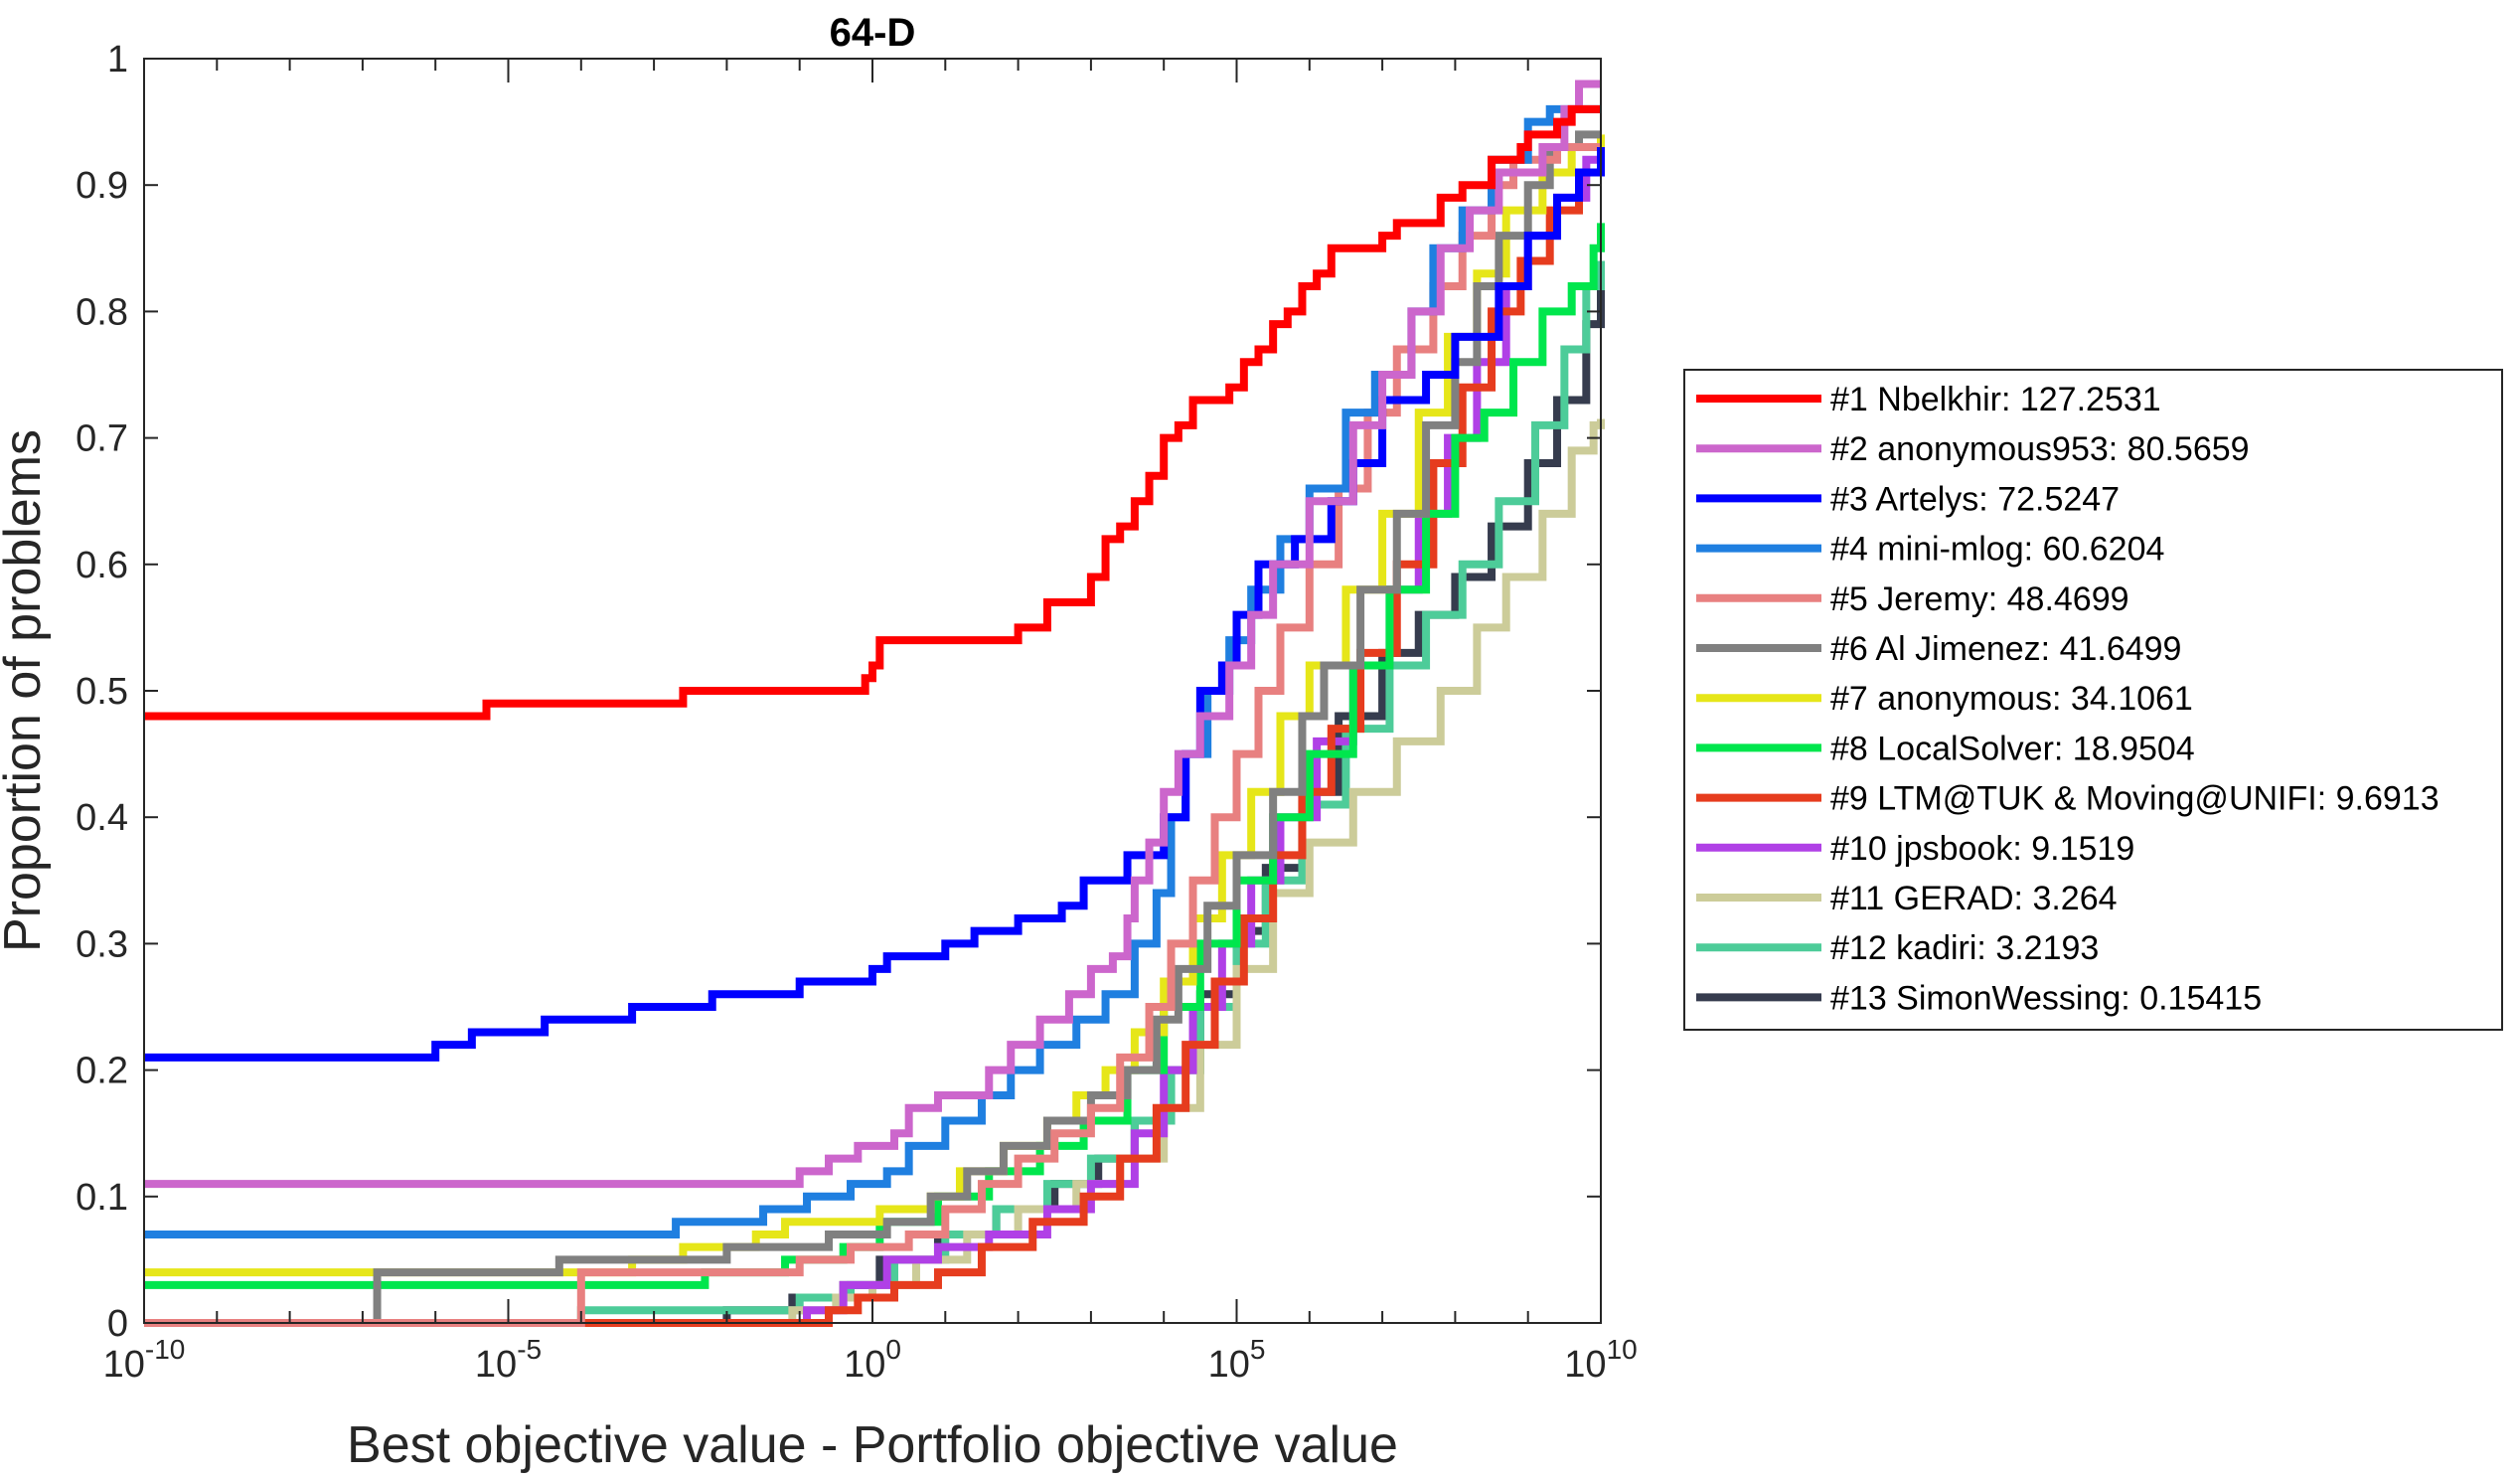 The width and height of the screenshot is (2520, 1480). What do you see at coordinates (1995, 400) in the screenshot?
I see `legend-label: #1 Nbelkhir: 127.2531` at bounding box center [1995, 400].